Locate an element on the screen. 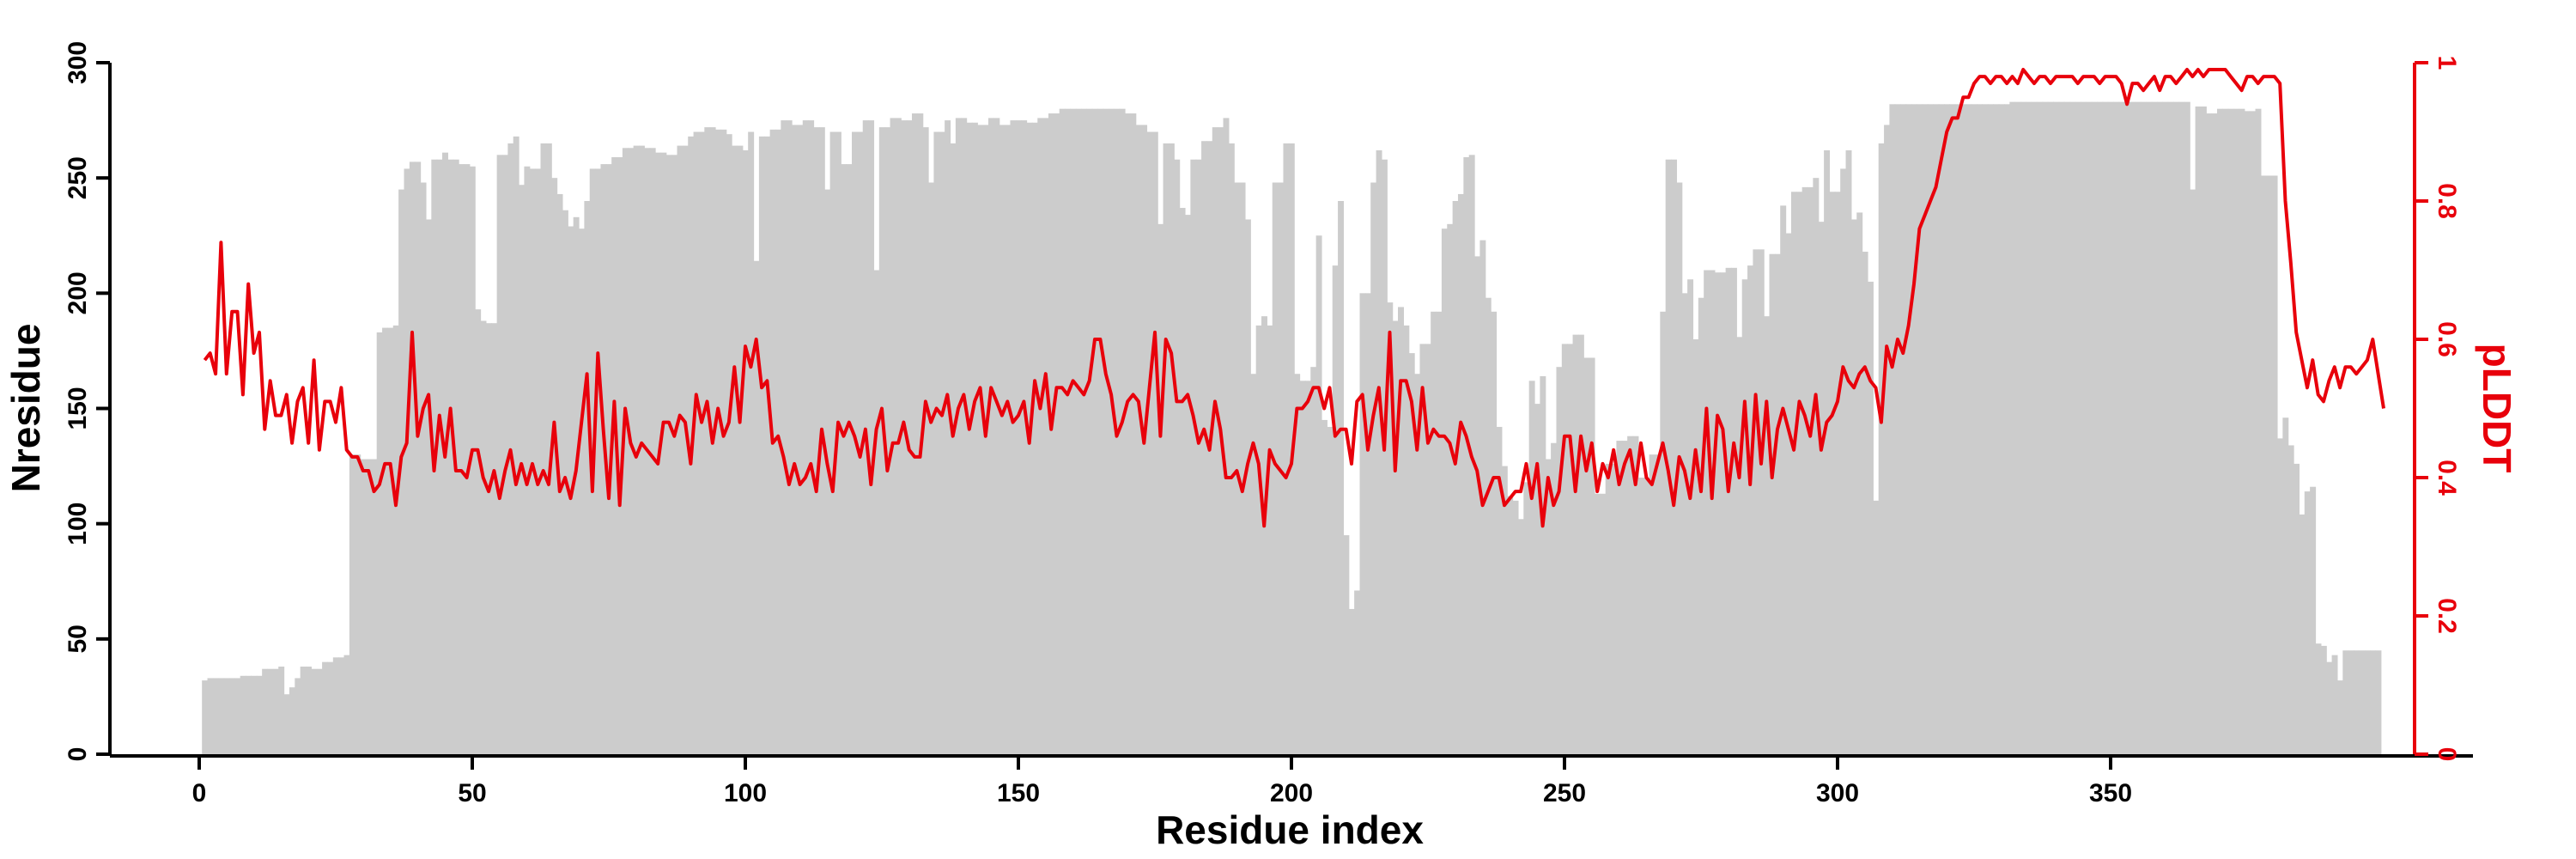 This screenshot has width=2576, height=859. y2-axis-title: pLDDT is located at coordinates (2497, 408).